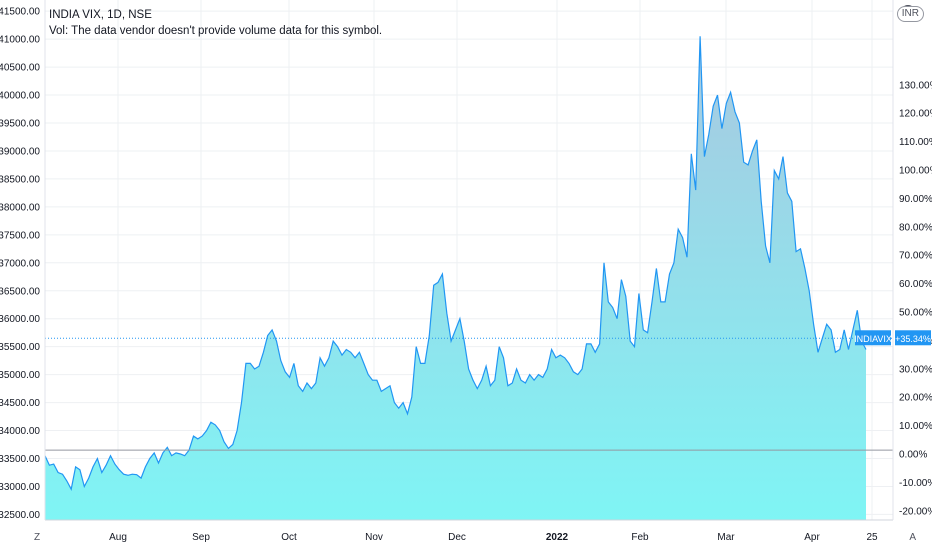 The width and height of the screenshot is (932, 550). Describe the element at coordinates (37, 537) in the screenshot. I see `zoom-toggle-button: Z` at that location.